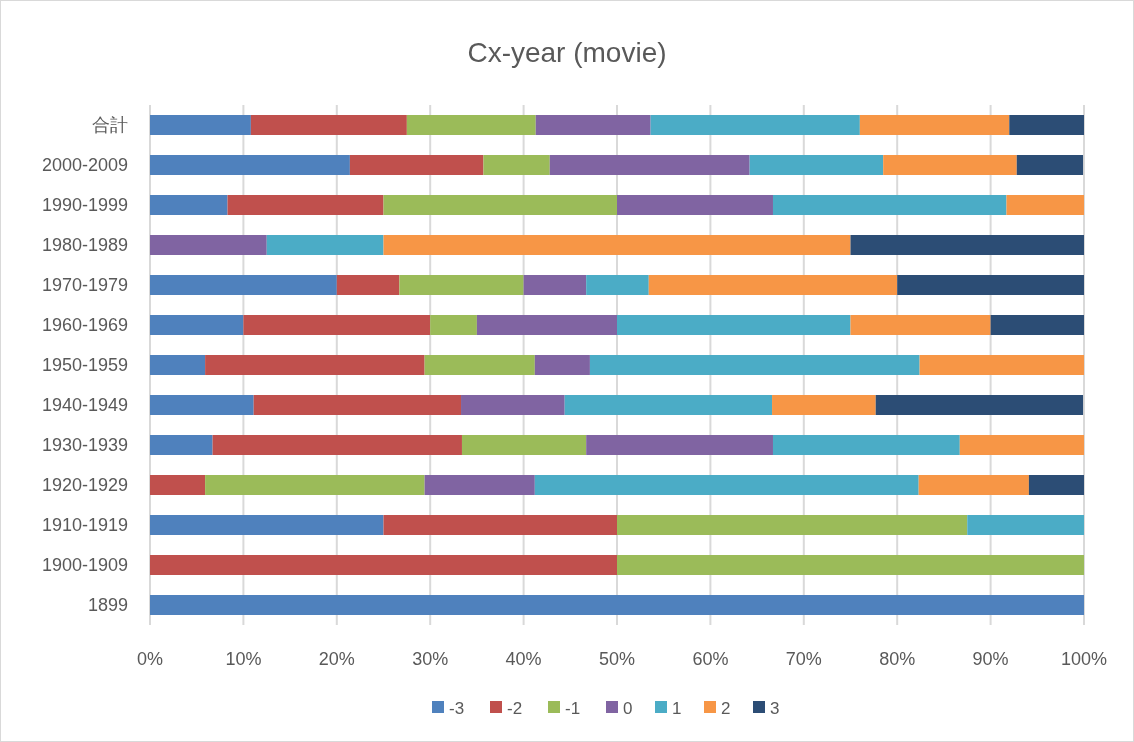  What do you see at coordinates (84, 165) in the screenshot?
I see `y-tick-label: 2000-2009` at bounding box center [84, 165].